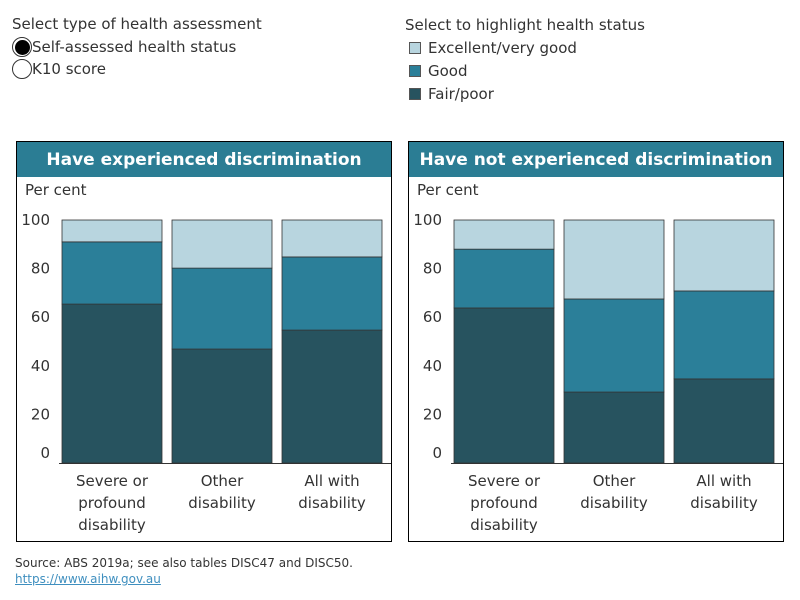  I want to click on radio-unselected-icon, so click(22, 69).